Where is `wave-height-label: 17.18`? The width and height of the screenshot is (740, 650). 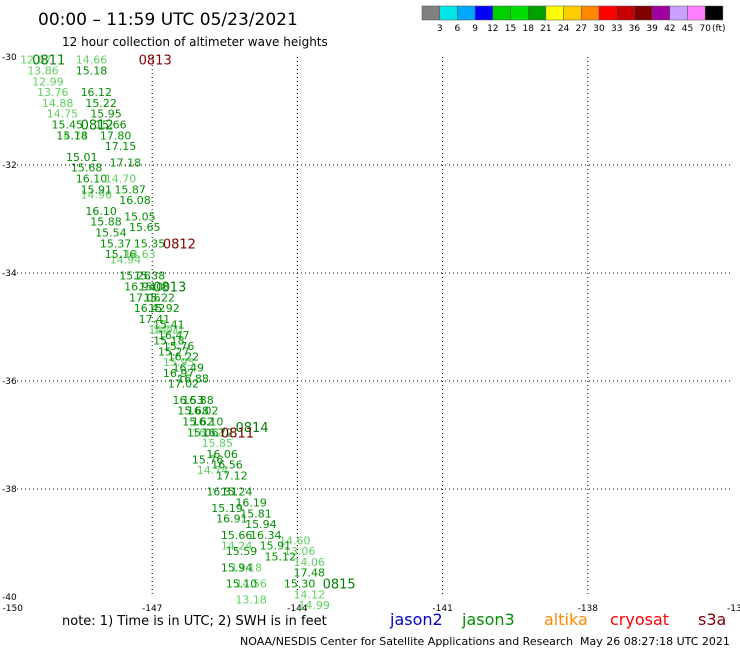 wave-height-label: 17.18 is located at coordinates (126, 162).